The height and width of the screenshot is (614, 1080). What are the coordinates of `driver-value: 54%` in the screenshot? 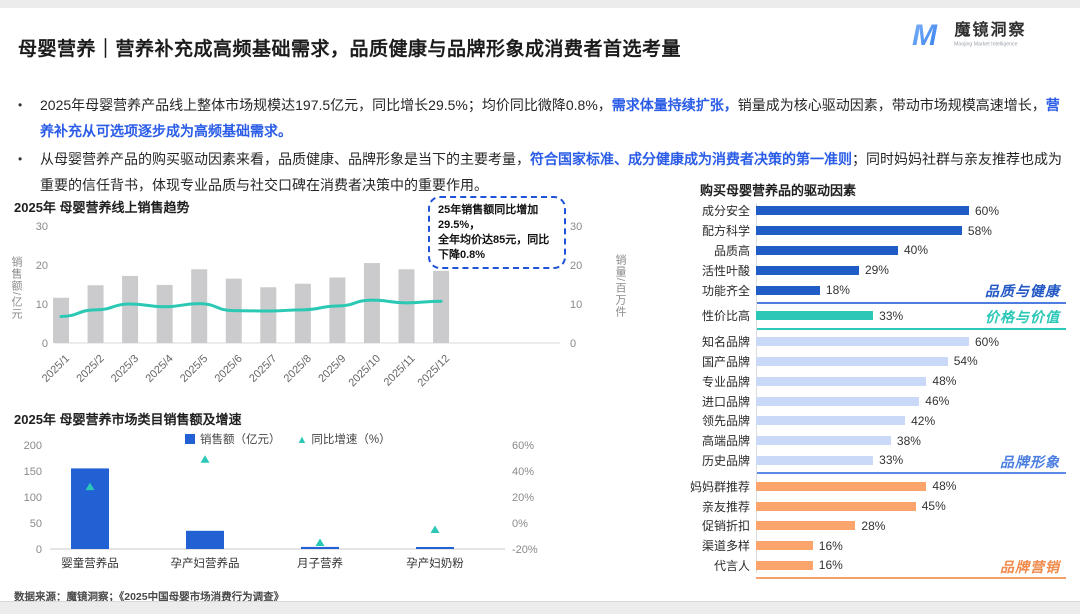 It's located at (965, 361).